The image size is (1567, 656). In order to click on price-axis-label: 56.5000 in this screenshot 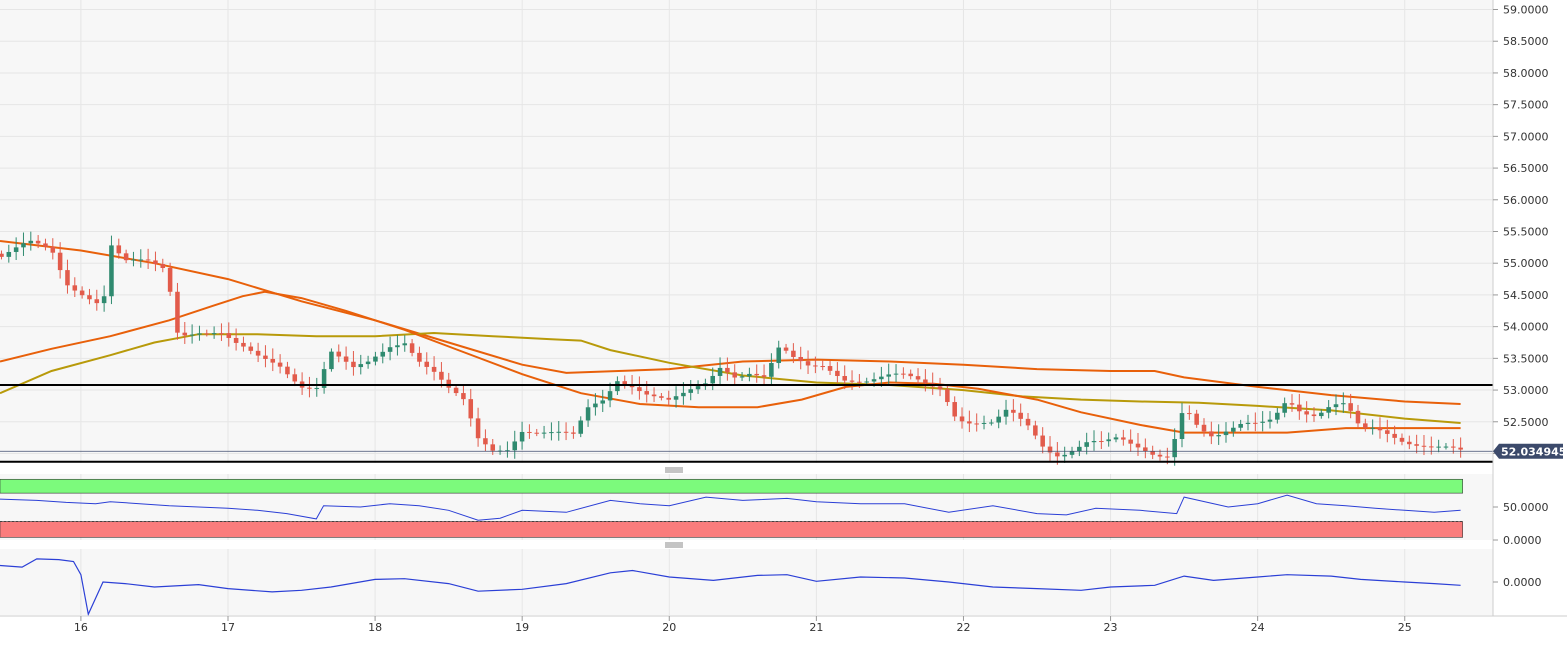, I will do `click(1526, 168)`.